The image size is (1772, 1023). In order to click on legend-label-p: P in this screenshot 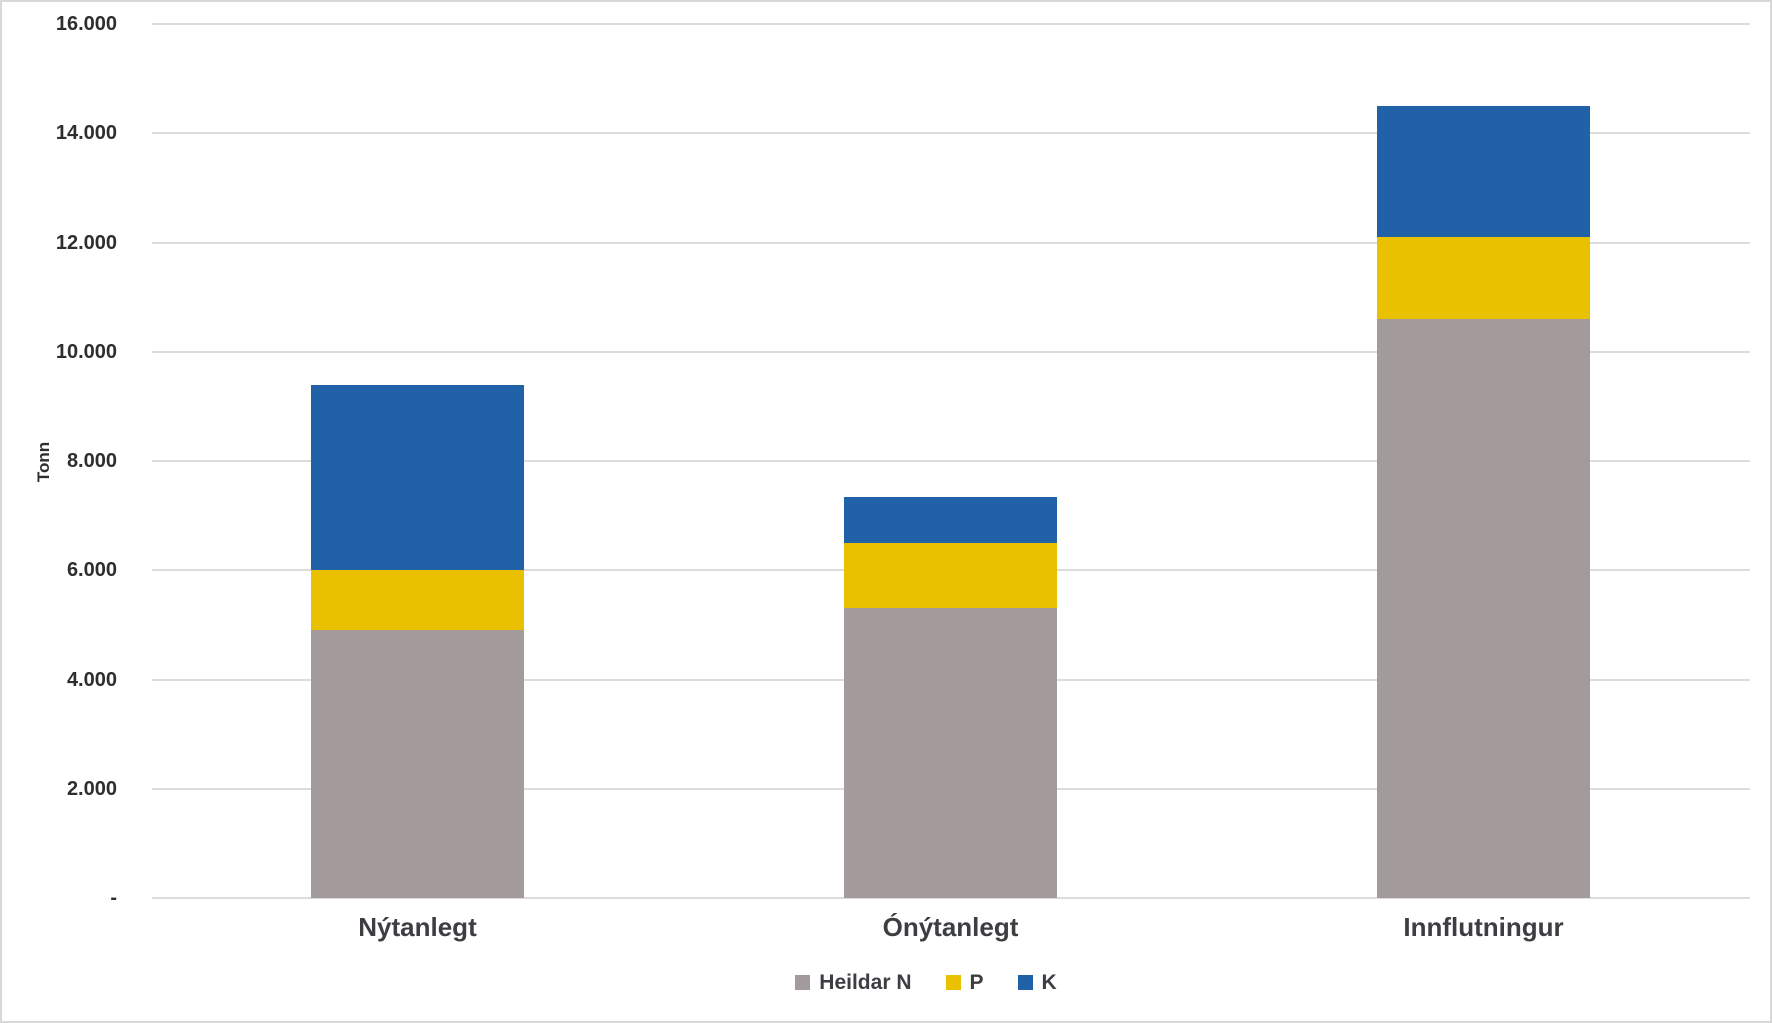, I will do `click(976, 982)`.